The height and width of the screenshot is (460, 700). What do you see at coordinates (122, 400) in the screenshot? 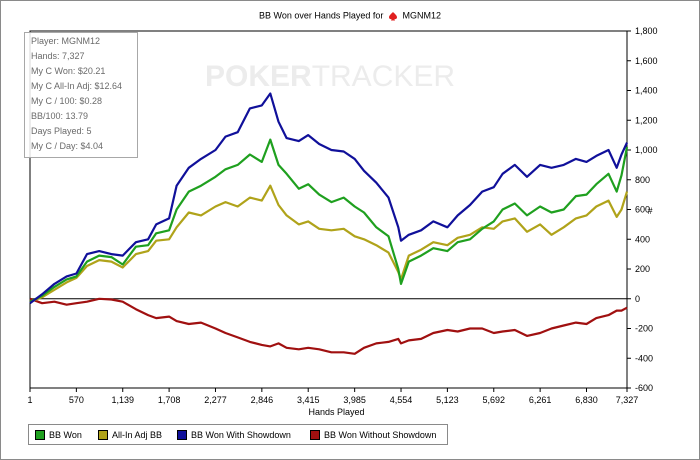
I see `x-tick-label: 1,139` at bounding box center [122, 400].